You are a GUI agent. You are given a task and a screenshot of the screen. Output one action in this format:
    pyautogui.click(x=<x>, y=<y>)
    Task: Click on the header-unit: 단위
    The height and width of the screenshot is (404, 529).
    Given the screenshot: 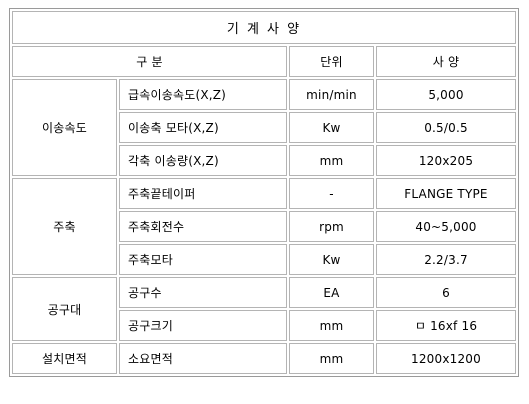 What is the action you would take?
    pyautogui.click(x=331, y=61)
    